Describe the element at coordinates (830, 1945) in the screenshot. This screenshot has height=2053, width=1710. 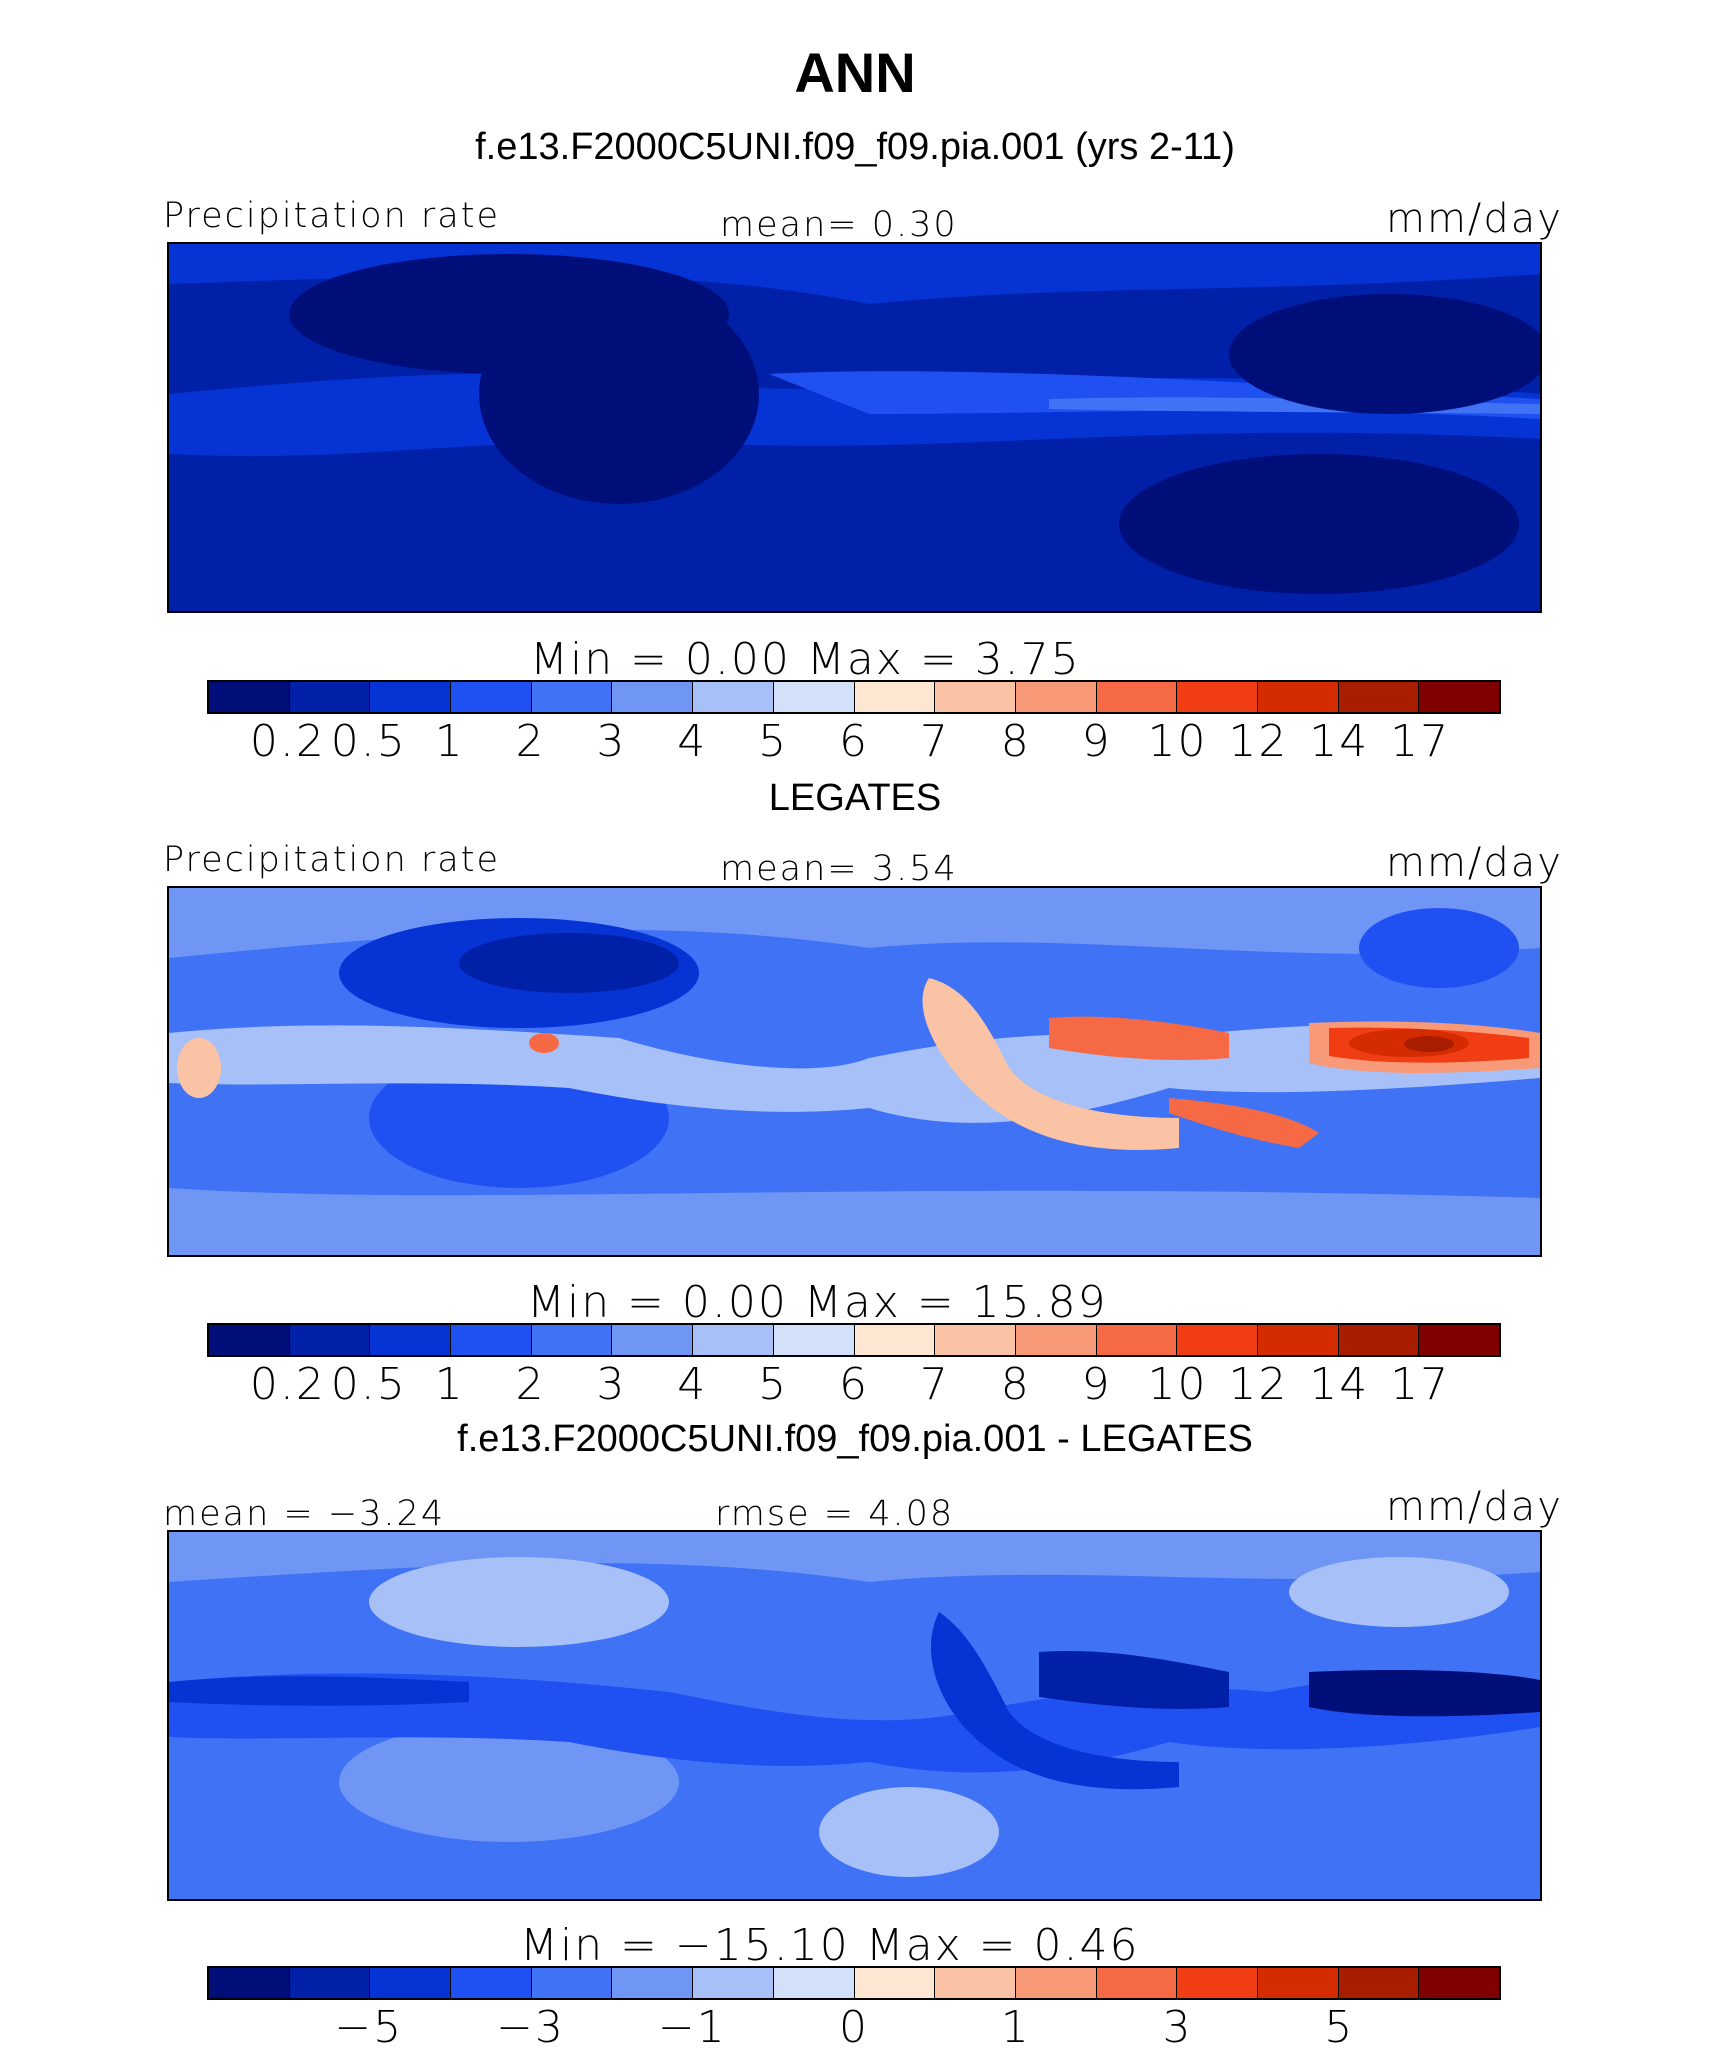
I see `panel3-minmax: Min = −15.10 Max = 0.46` at that location.